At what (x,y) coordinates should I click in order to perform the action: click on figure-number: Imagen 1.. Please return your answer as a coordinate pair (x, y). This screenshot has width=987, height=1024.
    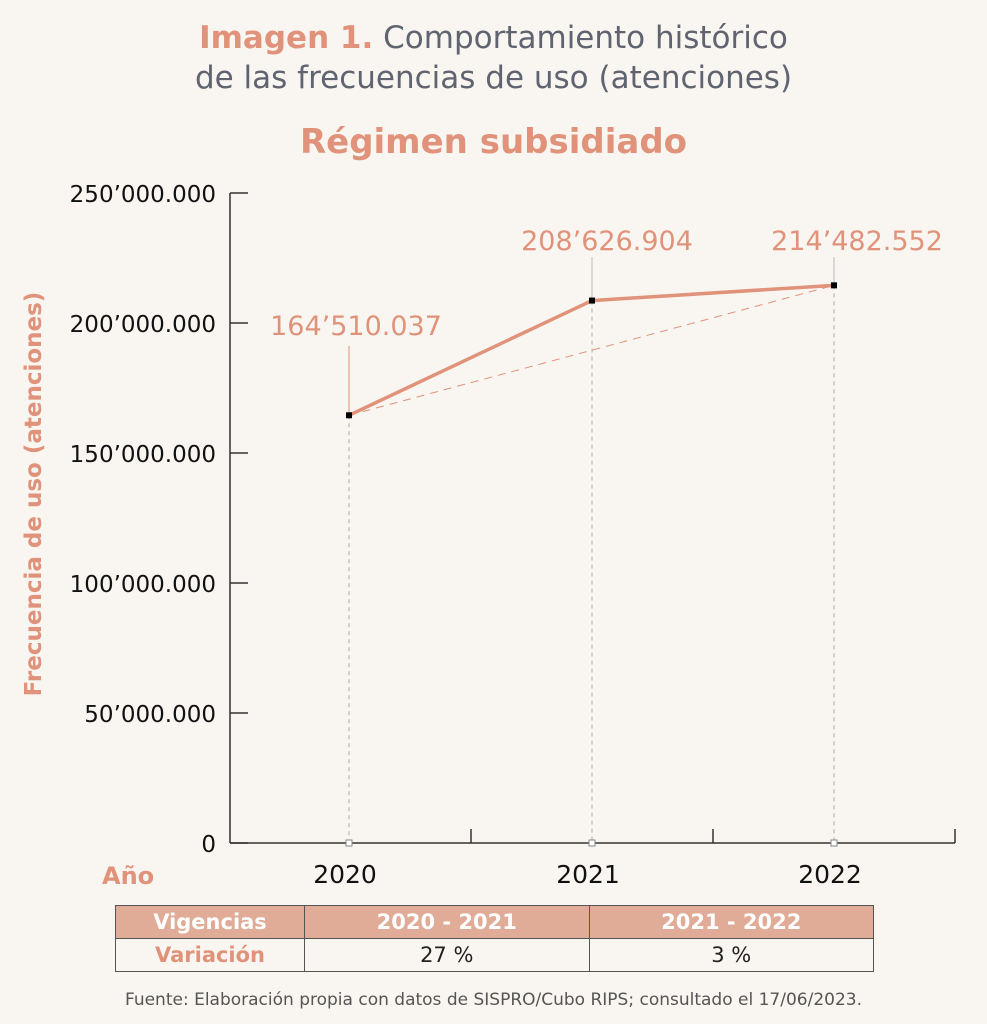
    Looking at the image, I should click on (286, 38).